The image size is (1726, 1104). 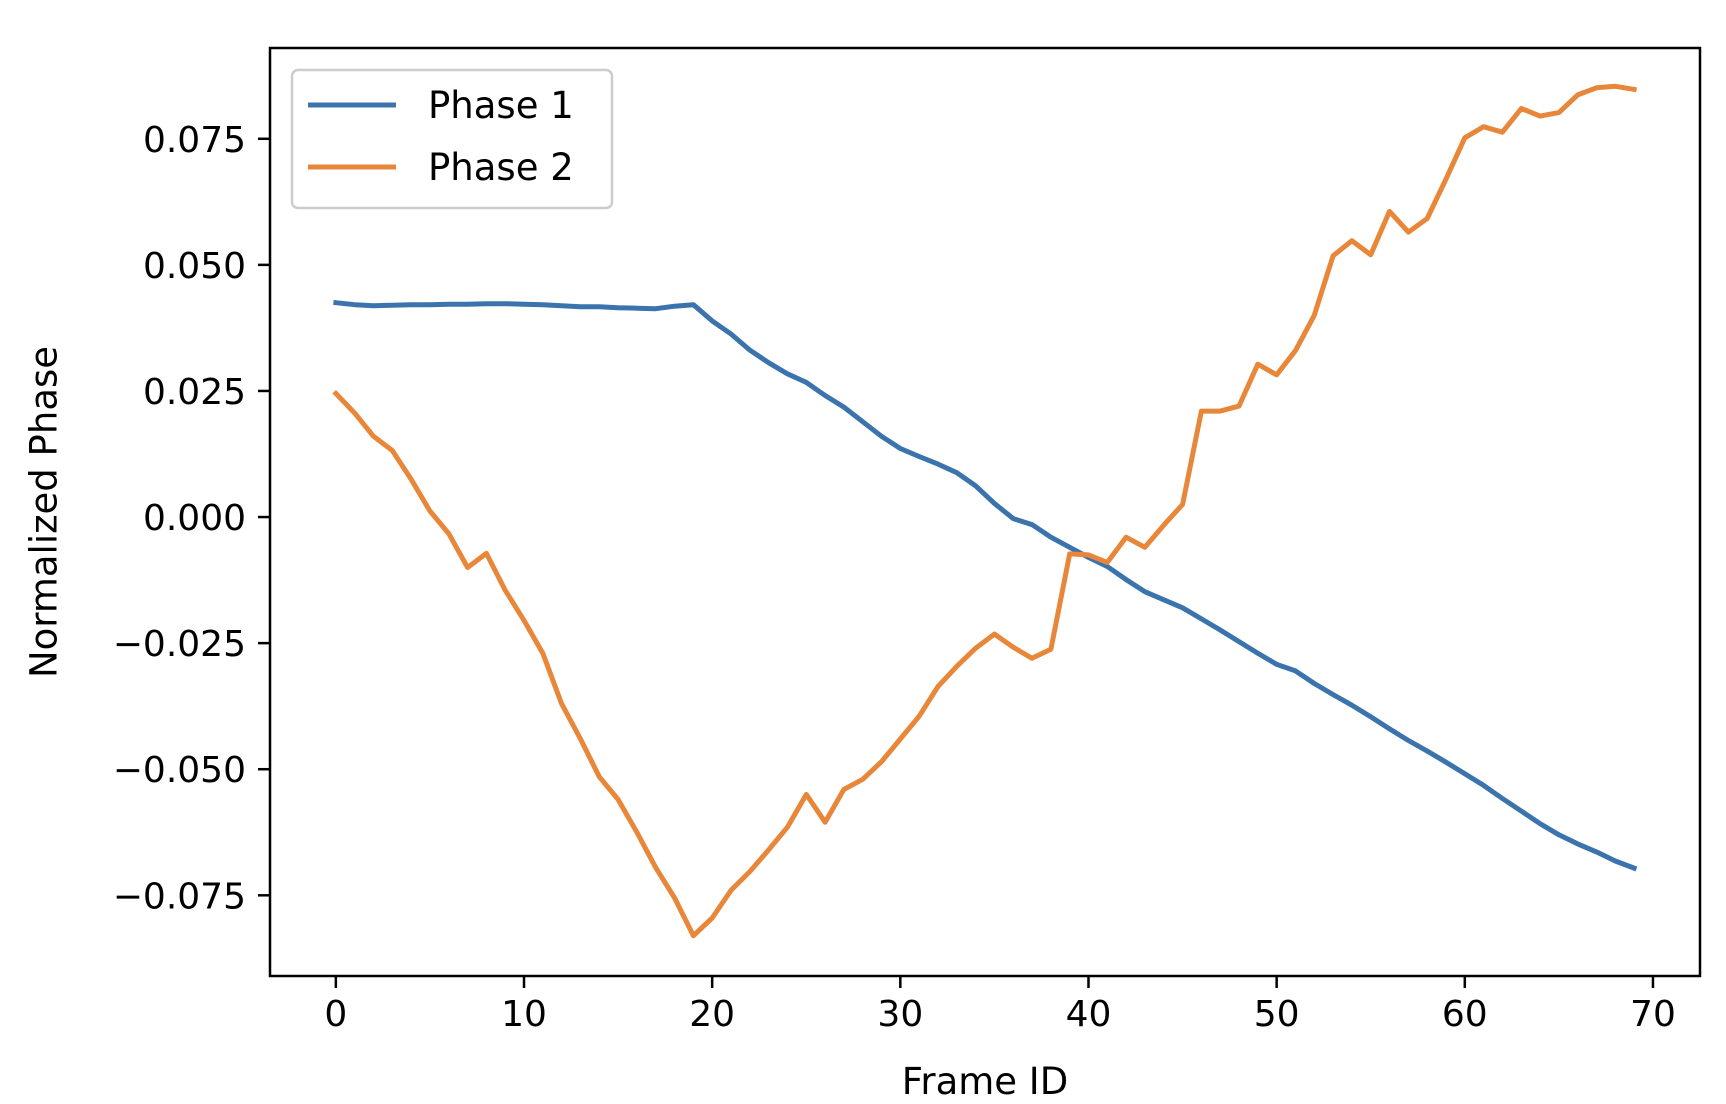 I want to click on y-tick-label: 0.075, so click(x=194, y=140).